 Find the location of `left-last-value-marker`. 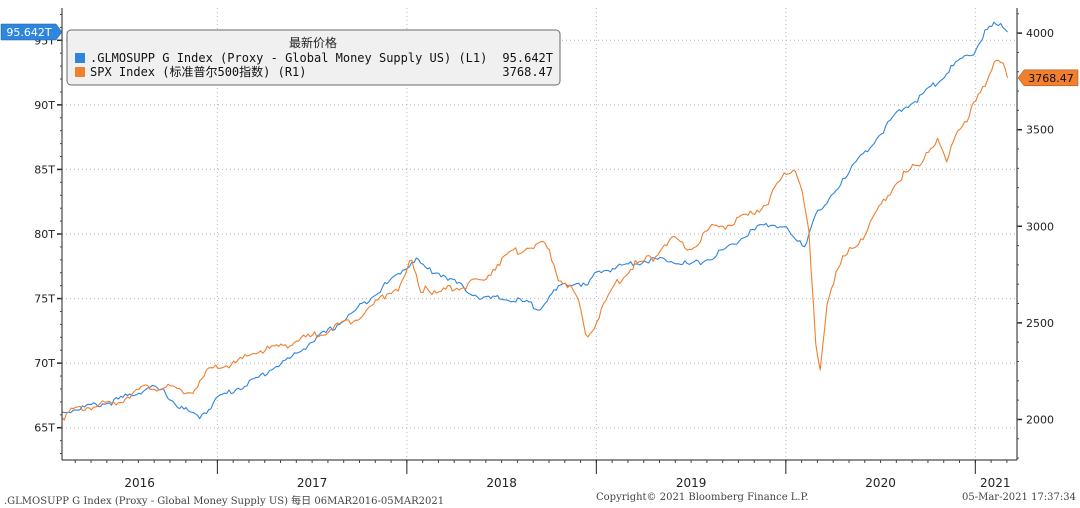

left-last-value-marker is located at coordinates (31, 32).